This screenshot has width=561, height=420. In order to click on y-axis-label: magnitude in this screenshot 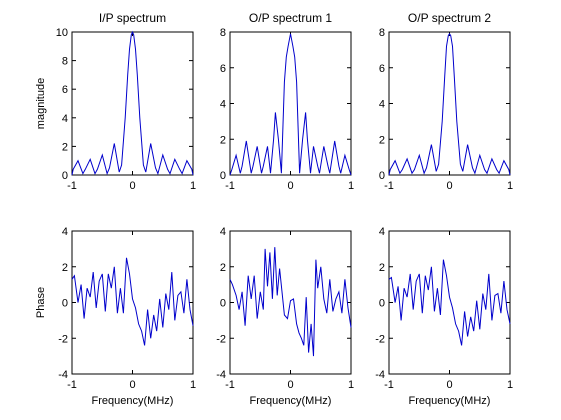, I will do `click(41, 103)`.